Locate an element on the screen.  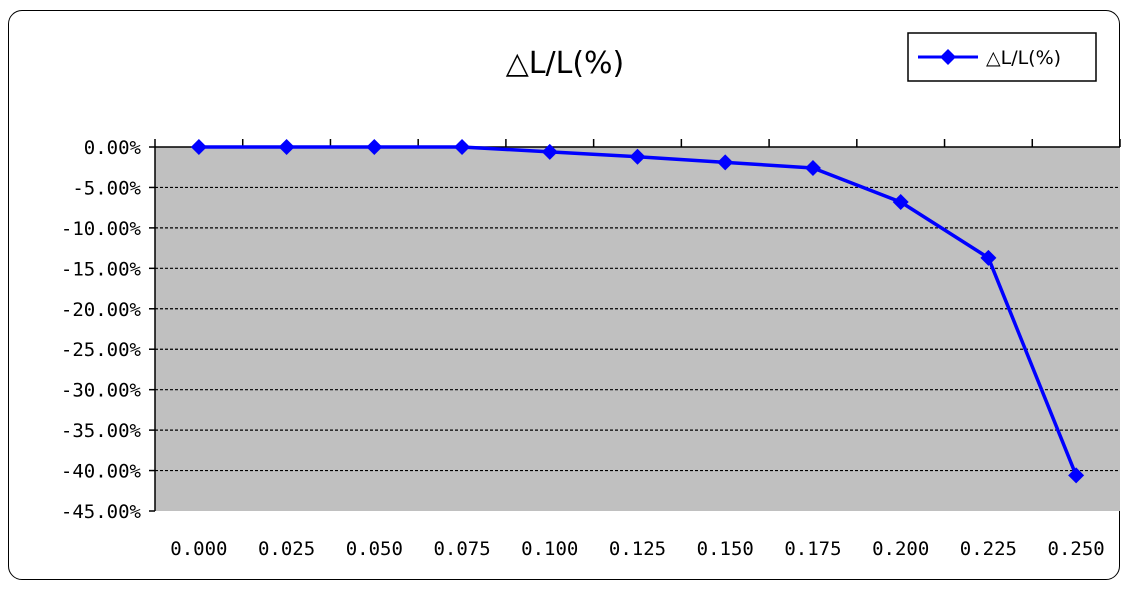
legend-label: △L/L(%) is located at coordinates (1023, 58).